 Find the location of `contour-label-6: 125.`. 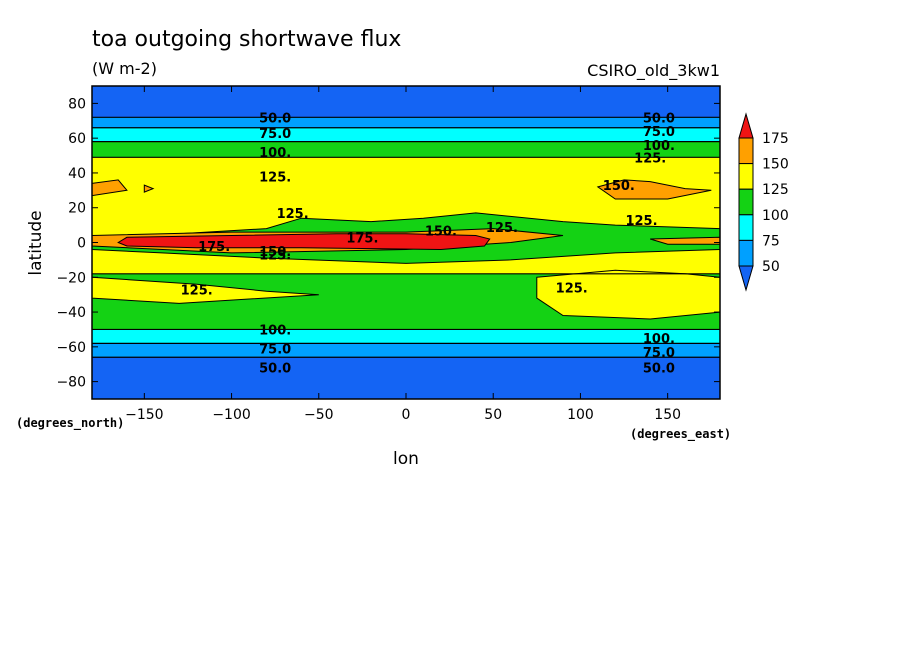

contour-label-6: 125. is located at coordinates (650, 158).